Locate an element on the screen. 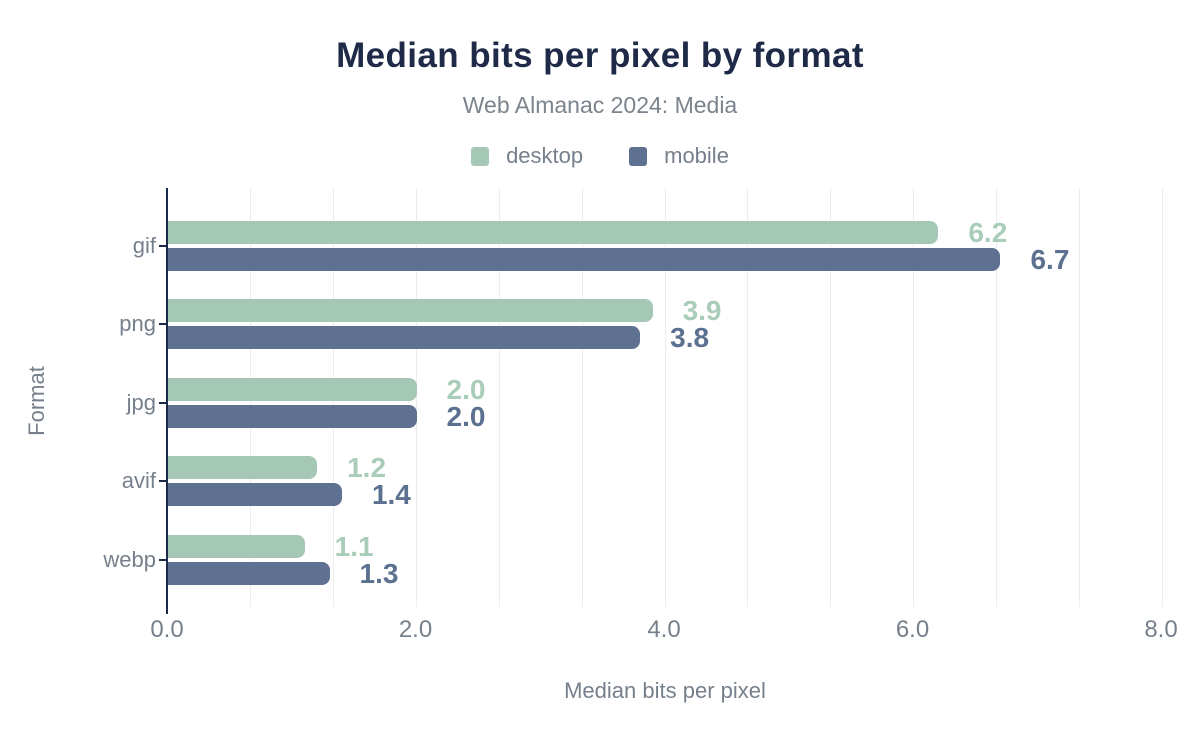  legend-item-mobile: mobile is located at coordinates (679, 156).